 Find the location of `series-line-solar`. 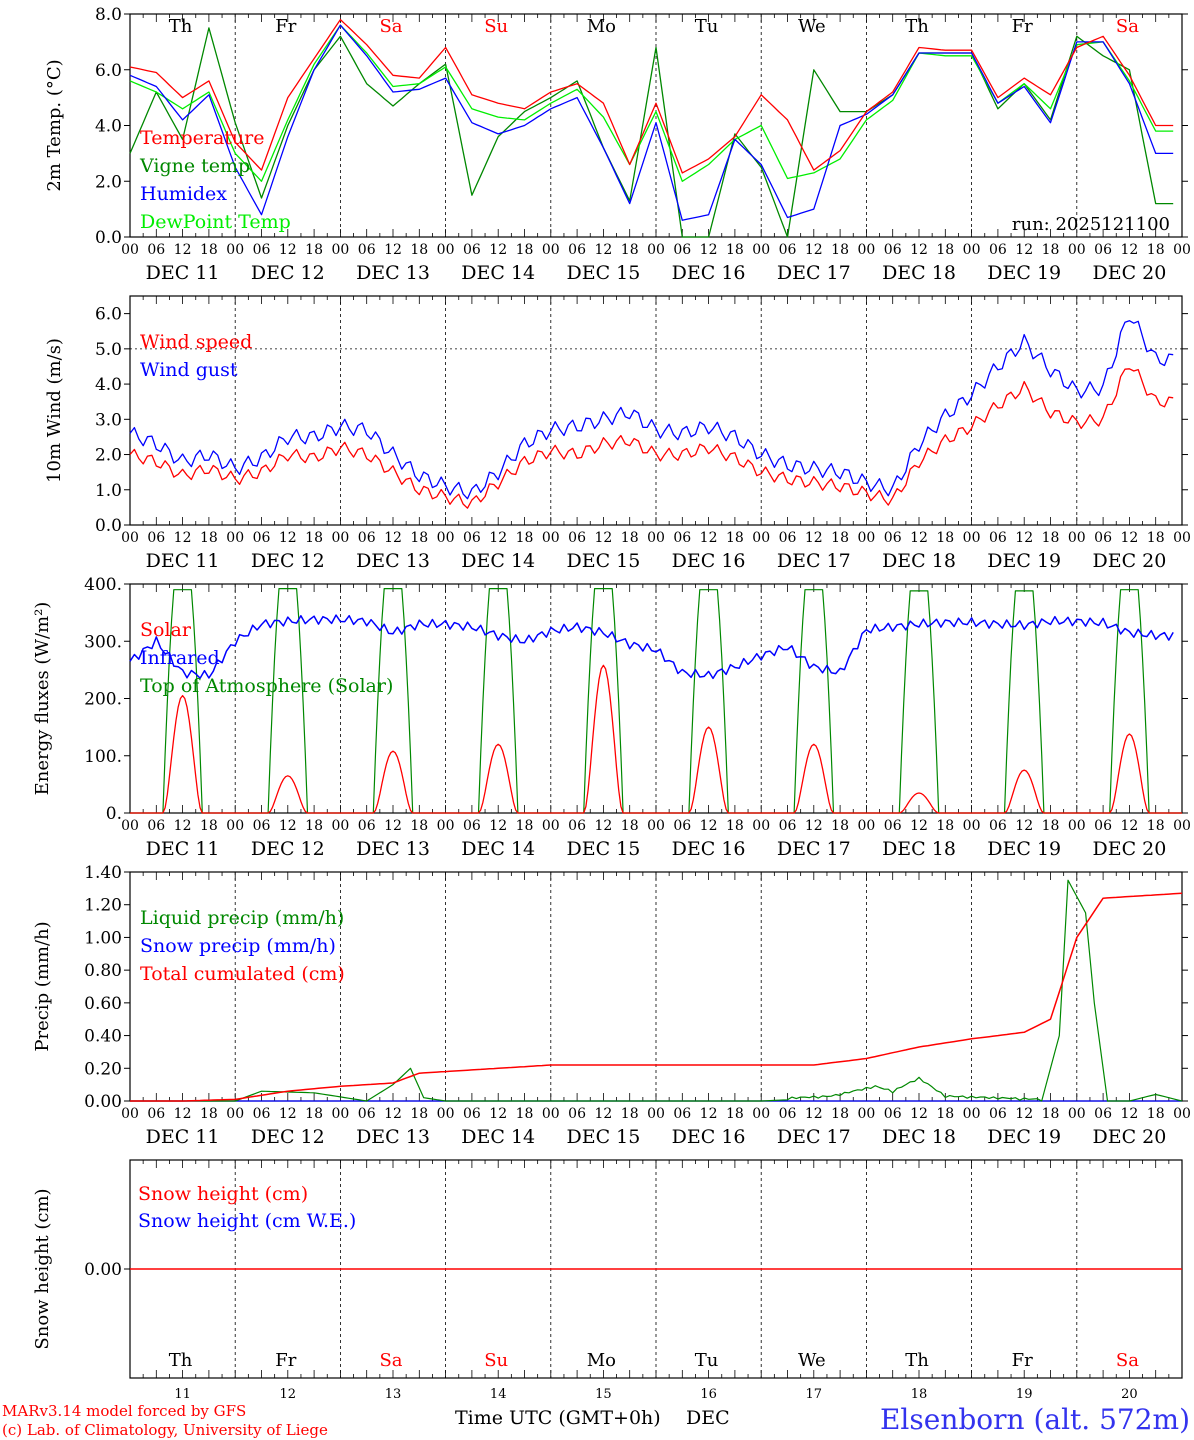

series-line-solar is located at coordinates (656, 739).